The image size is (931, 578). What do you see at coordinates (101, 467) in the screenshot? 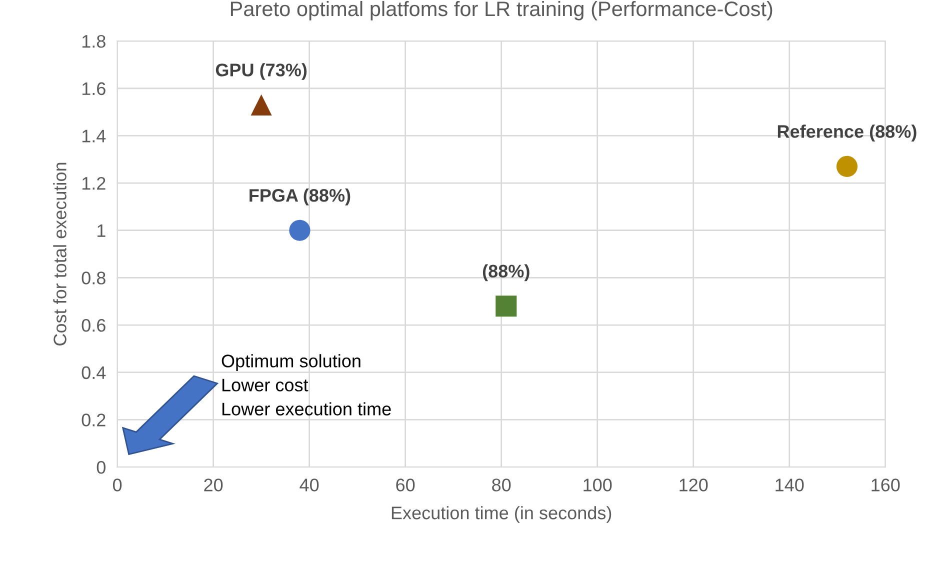
I see `y-tick-label: 0` at bounding box center [101, 467].